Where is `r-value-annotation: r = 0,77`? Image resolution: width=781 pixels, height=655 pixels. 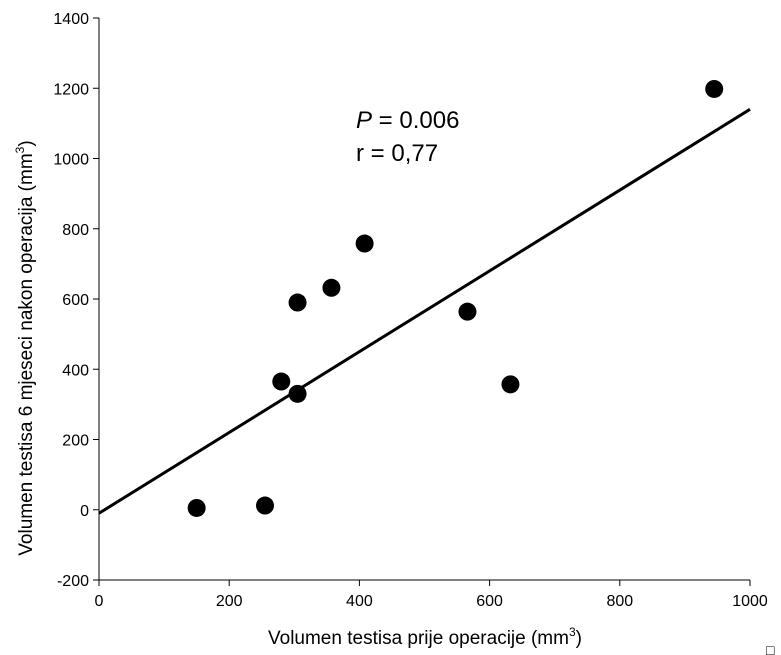 r-value-annotation: r = 0,77 is located at coordinates (397, 153).